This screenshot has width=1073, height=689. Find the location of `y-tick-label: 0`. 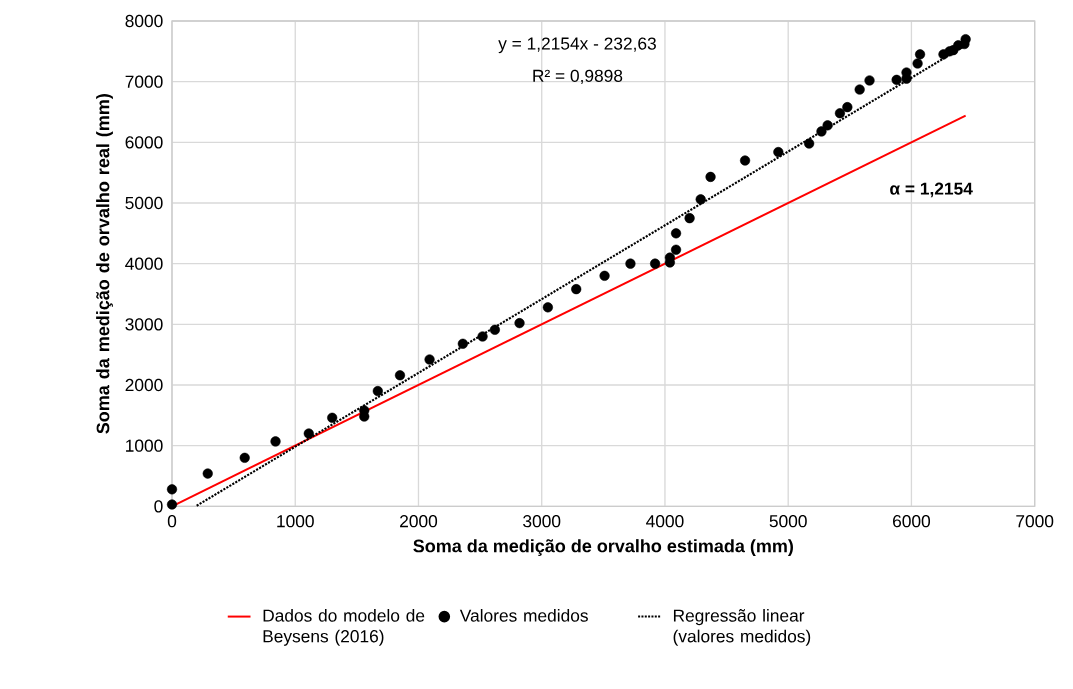

y-tick-label: 0 is located at coordinates (158, 506).